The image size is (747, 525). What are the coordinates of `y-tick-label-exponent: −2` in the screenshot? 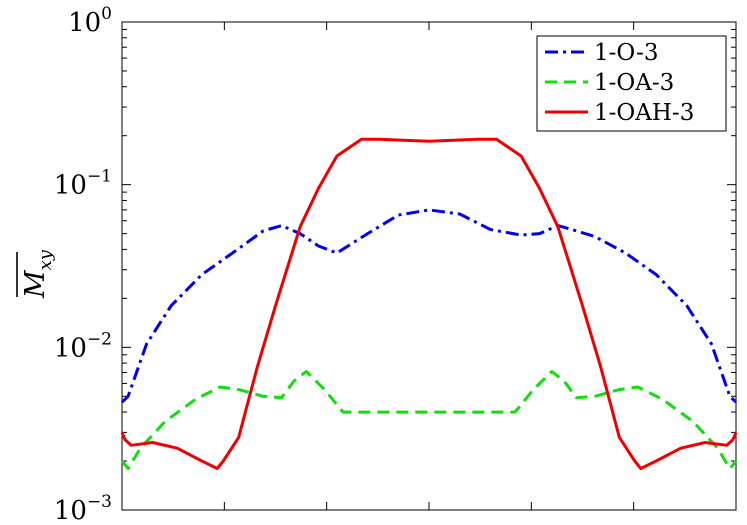 It's located at (99, 339).